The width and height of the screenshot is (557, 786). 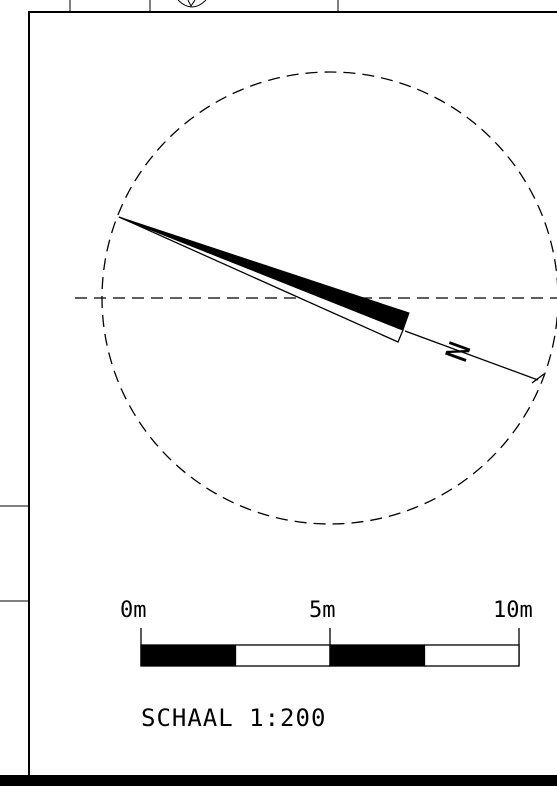 I want to click on arrow-axis-line, so click(x=471, y=355).